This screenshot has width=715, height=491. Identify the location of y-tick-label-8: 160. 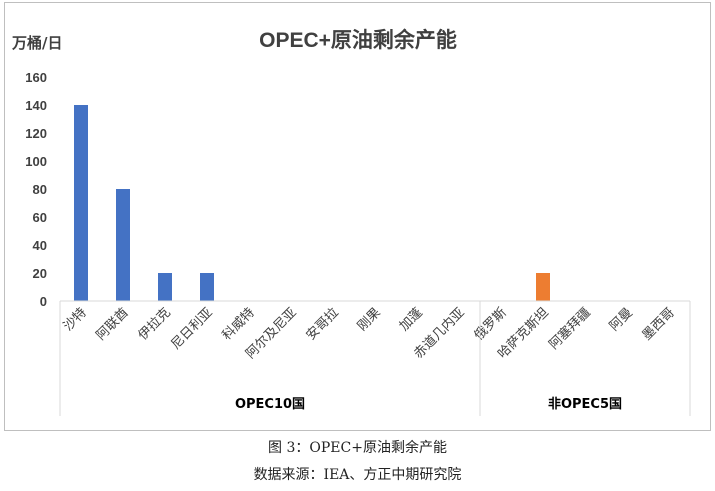
(36, 77).